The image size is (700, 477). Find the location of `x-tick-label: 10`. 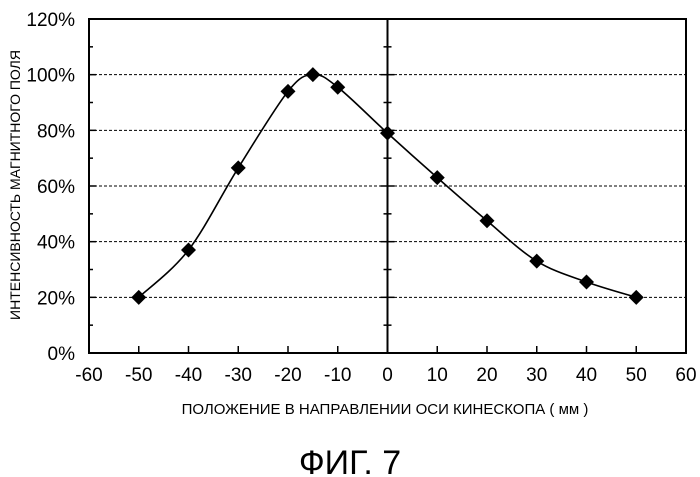

x-tick-label: 10 is located at coordinates (437, 375).